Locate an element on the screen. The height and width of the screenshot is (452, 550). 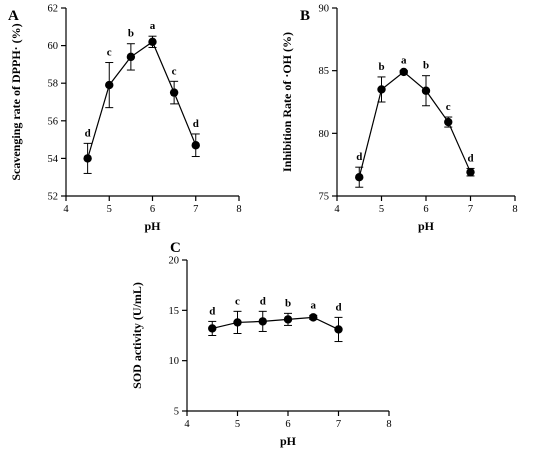
y-tick-label: 62 is located at coordinates (53, 9).